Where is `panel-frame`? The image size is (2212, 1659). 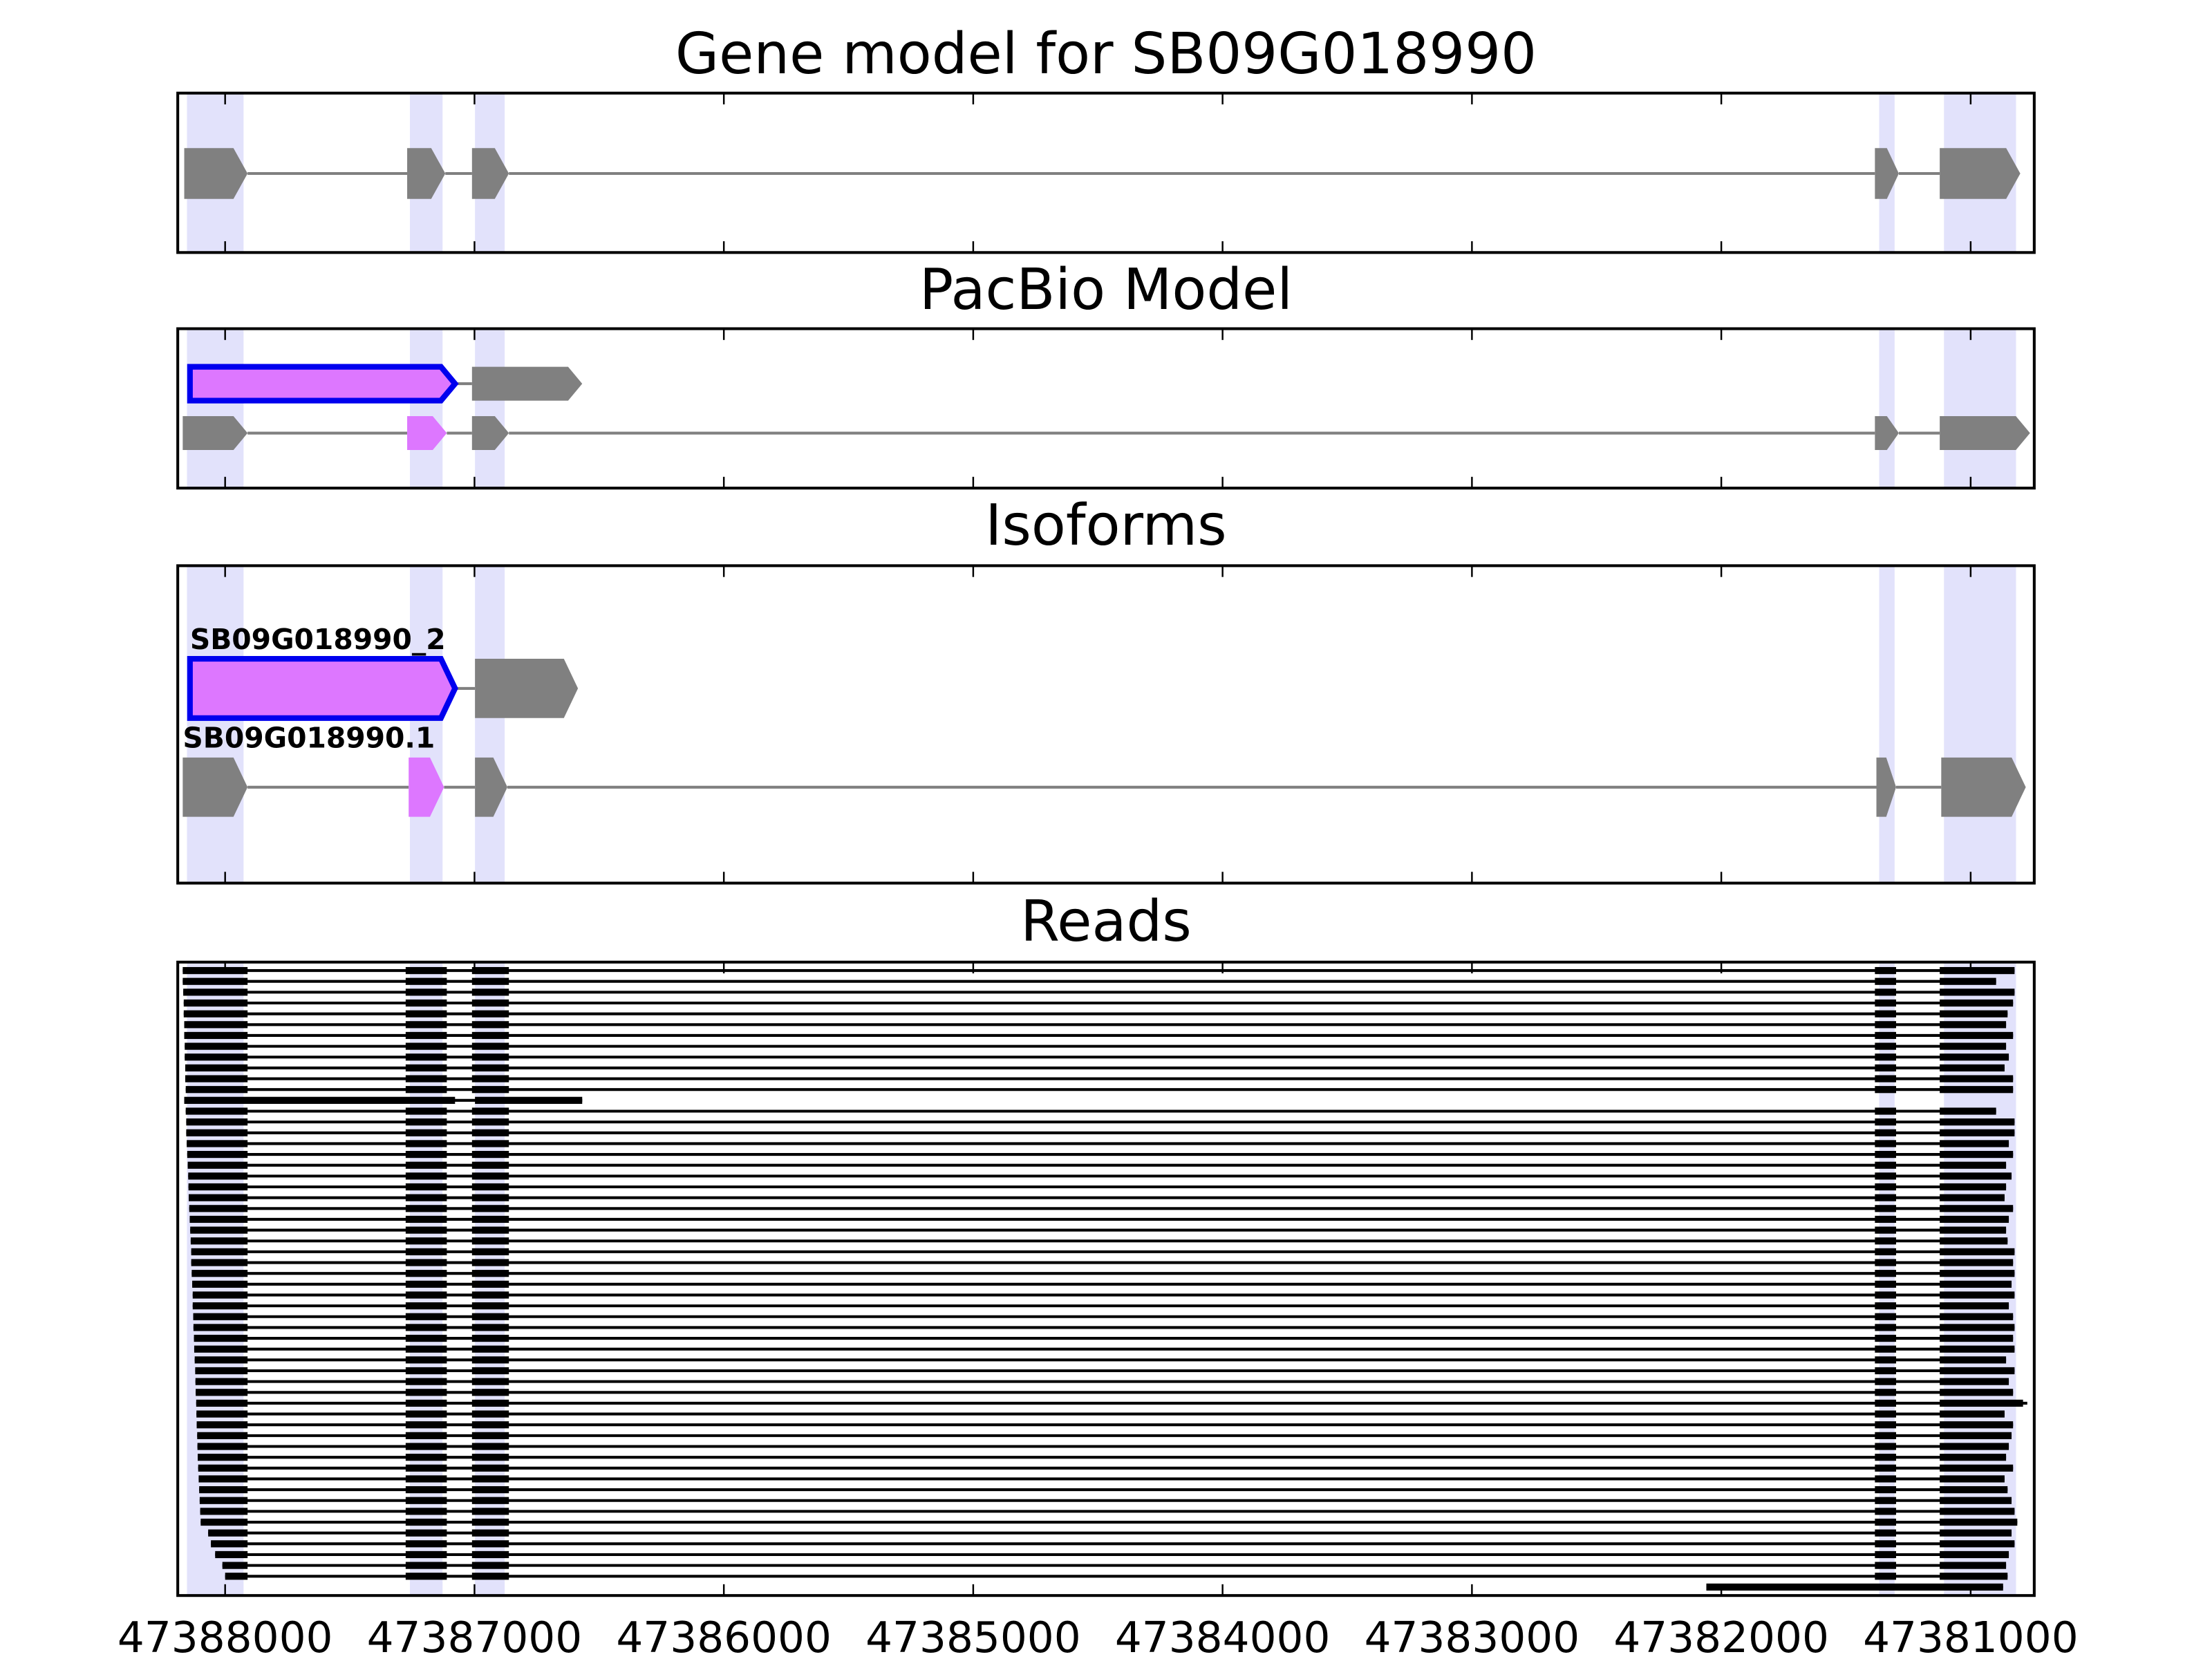 panel-frame is located at coordinates (1106, 408).